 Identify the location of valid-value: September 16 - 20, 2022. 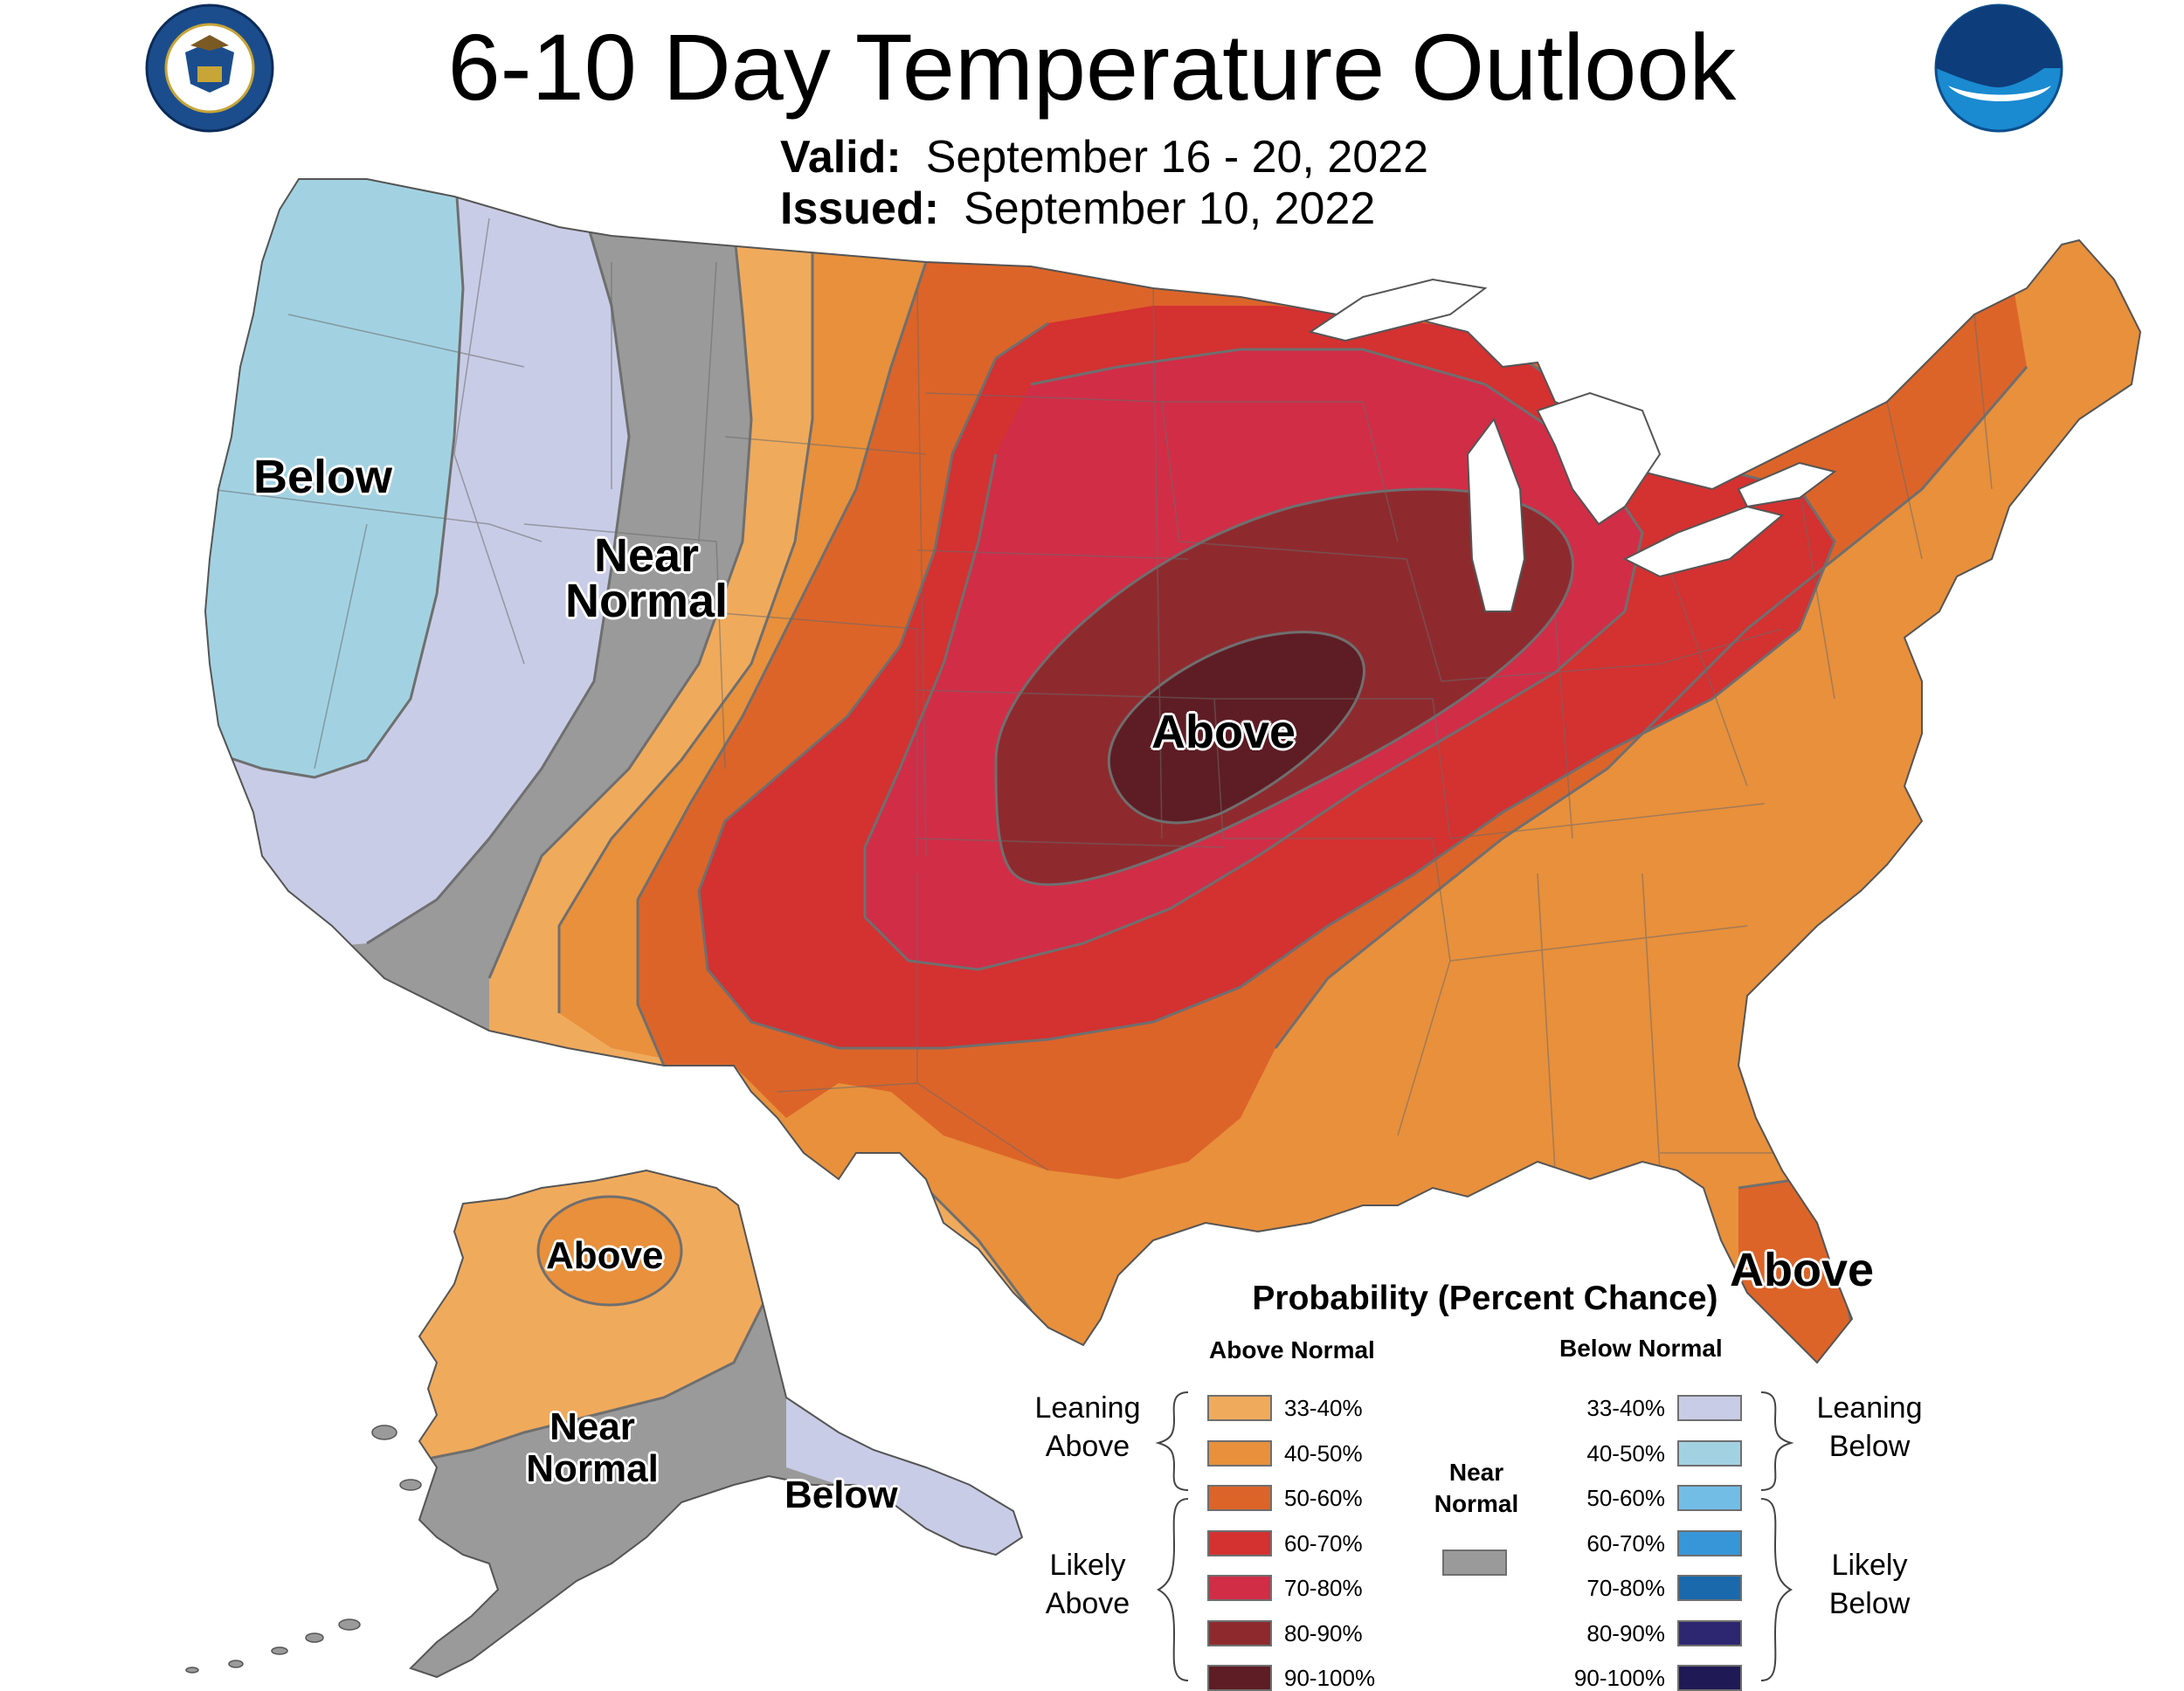
(1176, 157).